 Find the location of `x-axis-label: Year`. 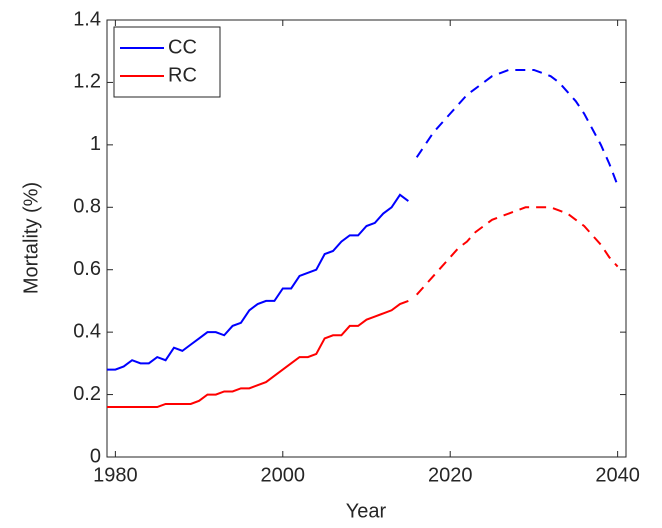

x-axis-label: Year is located at coordinates (366, 511).